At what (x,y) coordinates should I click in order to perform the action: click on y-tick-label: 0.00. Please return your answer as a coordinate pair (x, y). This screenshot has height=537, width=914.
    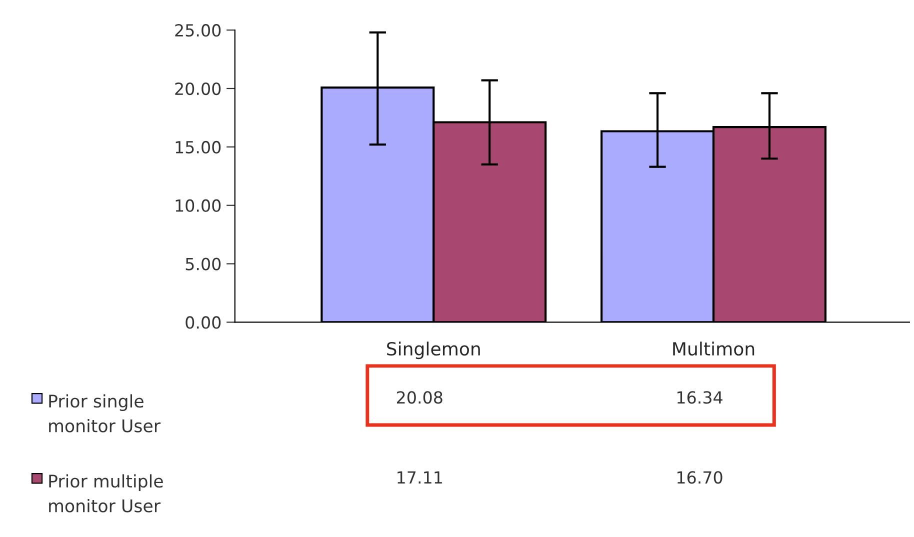
    Looking at the image, I should click on (203, 322).